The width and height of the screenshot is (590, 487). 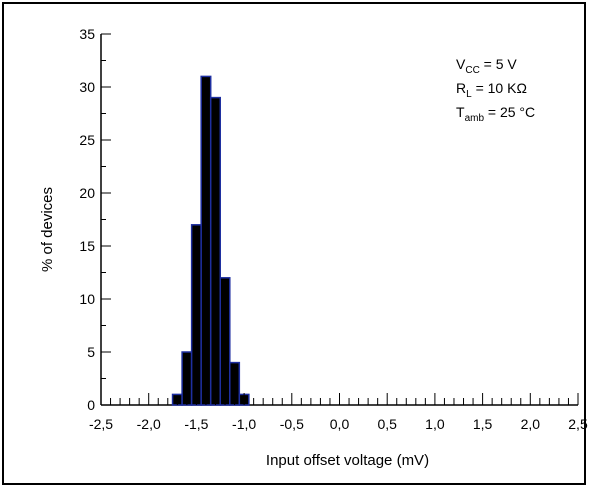 What do you see at coordinates (292, 424) in the screenshot?
I see `x-tick-label: -0,5` at bounding box center [292, 424].